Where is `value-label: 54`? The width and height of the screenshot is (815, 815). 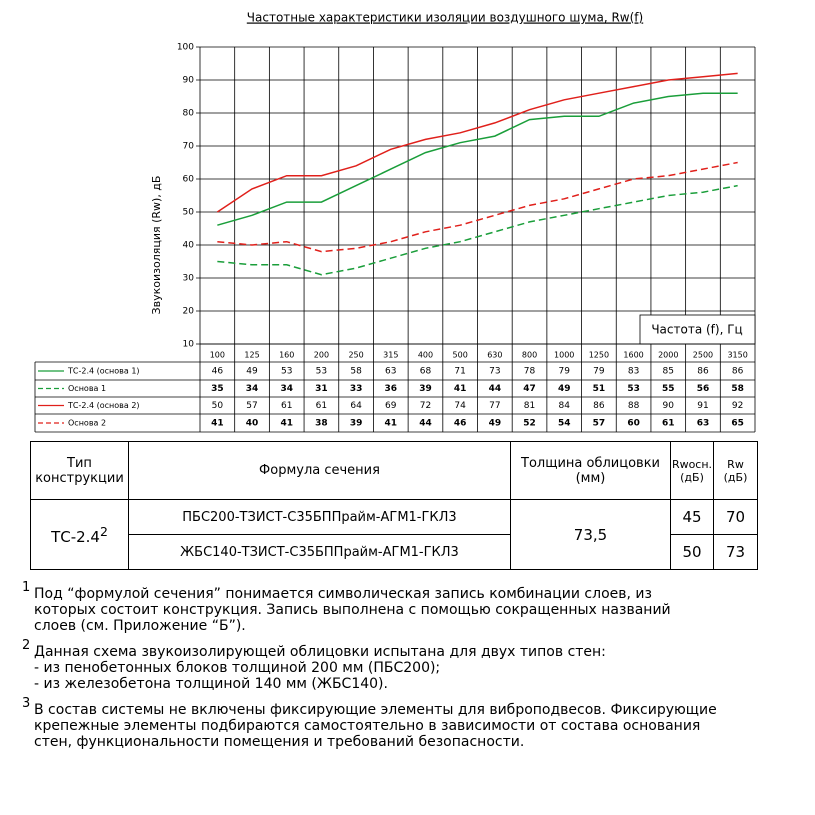
value-label: 54 is located at coordinates (564, 424).